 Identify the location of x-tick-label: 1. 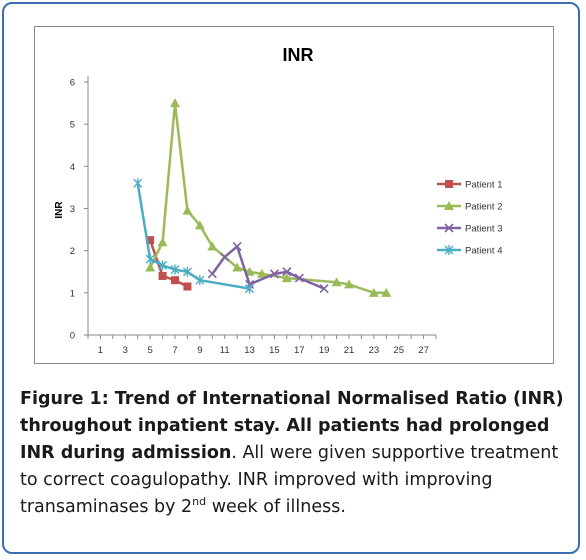
(100, 350).